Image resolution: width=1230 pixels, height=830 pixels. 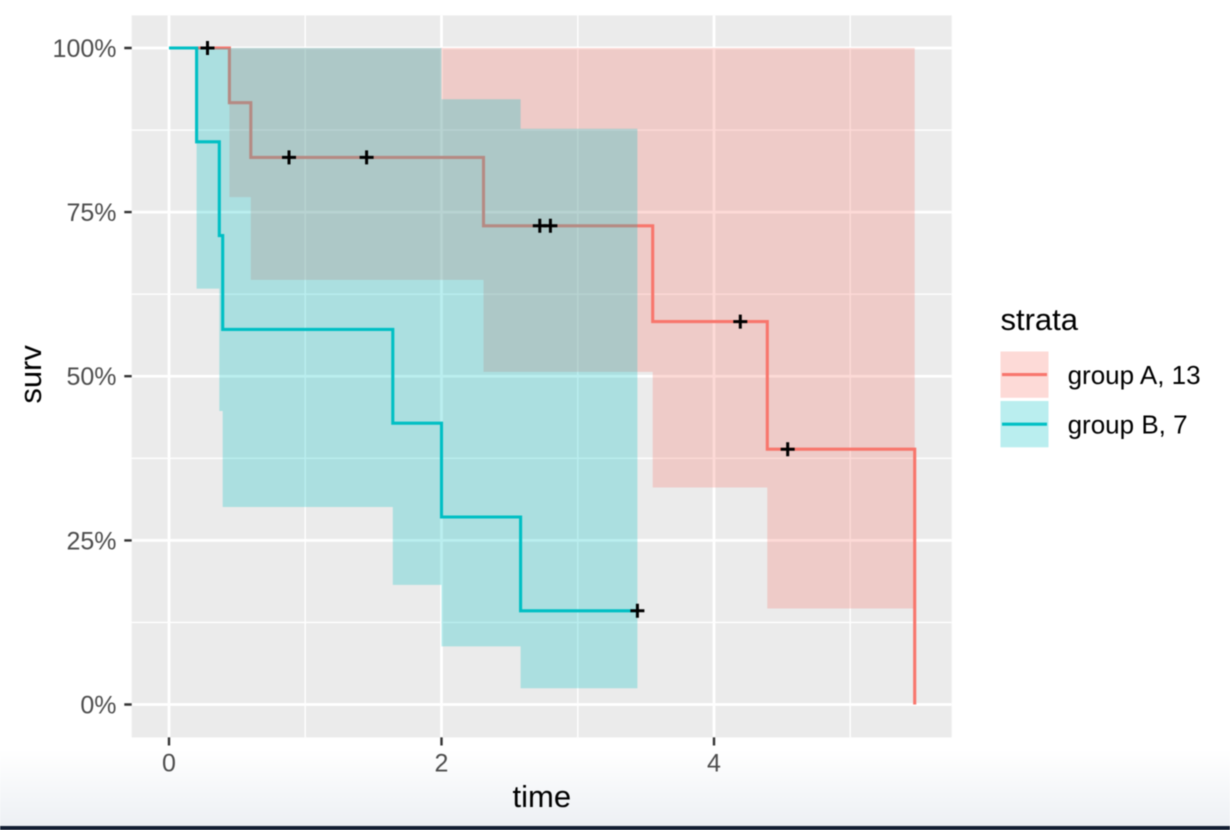 What do you see at coordinates (1128, 425) in the screenshot?
I see `svg-text: group B, 7` at bounding box center [1128, 425].